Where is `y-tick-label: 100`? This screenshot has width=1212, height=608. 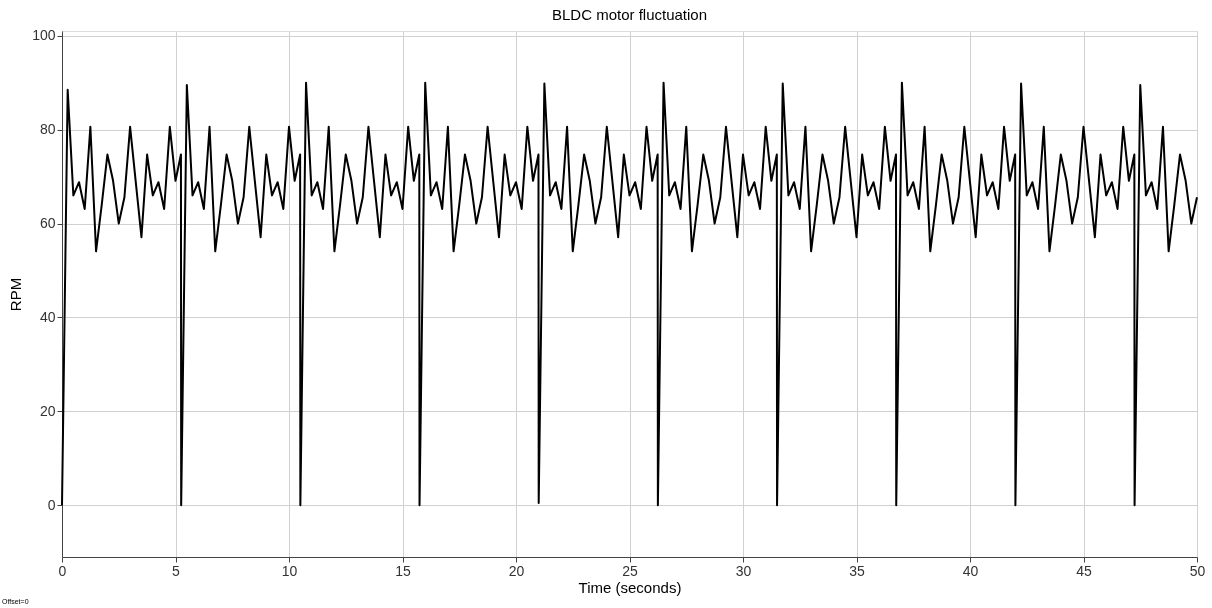 y-tick-label: 100 is located at coordinates (44, 35).